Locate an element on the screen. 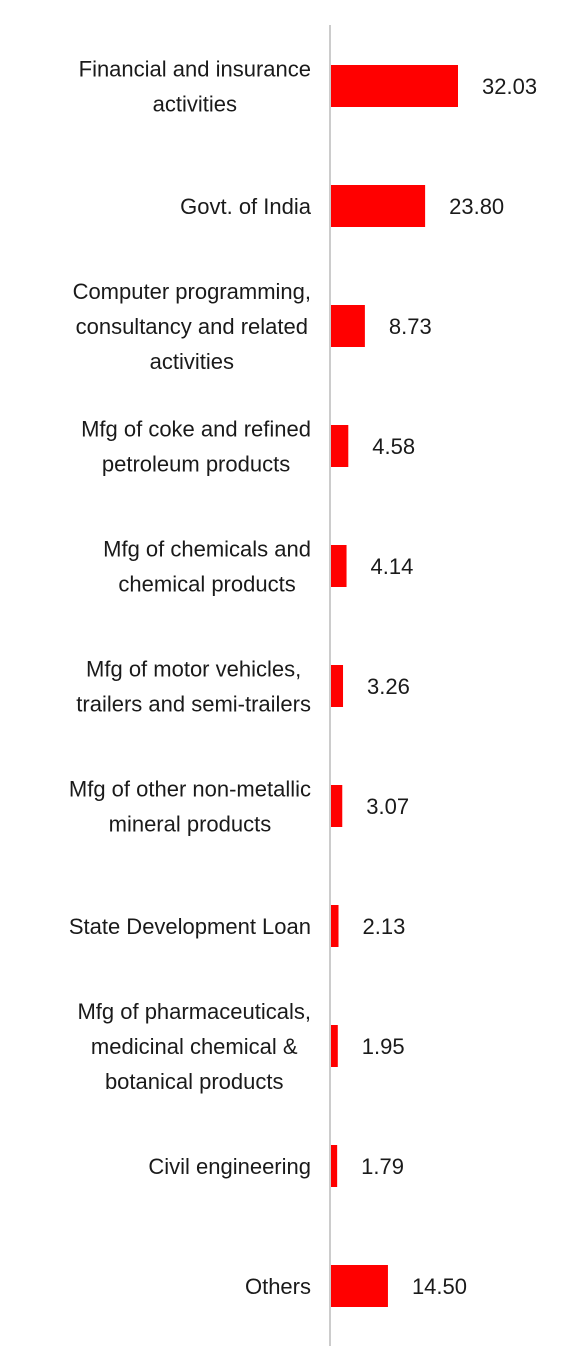 This screenshot has width=584, height=1372. category-label: Financial and insurance activities is located at coordinates (195, 87).